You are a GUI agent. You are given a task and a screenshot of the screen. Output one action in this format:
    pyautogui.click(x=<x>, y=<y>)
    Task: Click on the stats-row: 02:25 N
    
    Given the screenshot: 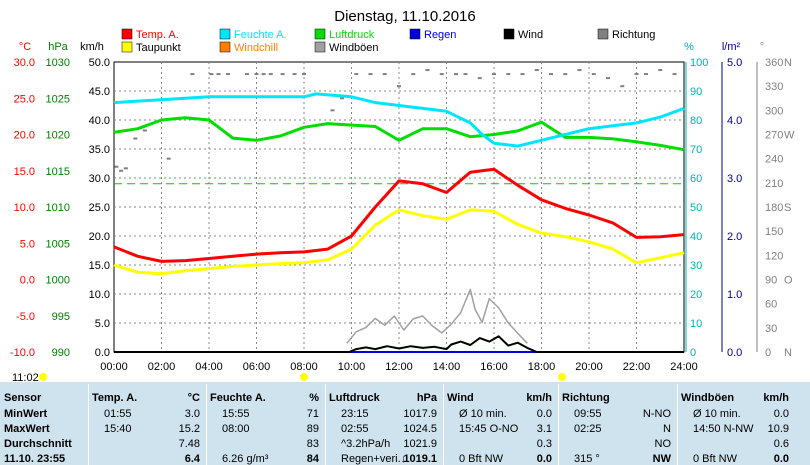 What is the action you would take?
    pyautogui.click(x=617, y=429)
    